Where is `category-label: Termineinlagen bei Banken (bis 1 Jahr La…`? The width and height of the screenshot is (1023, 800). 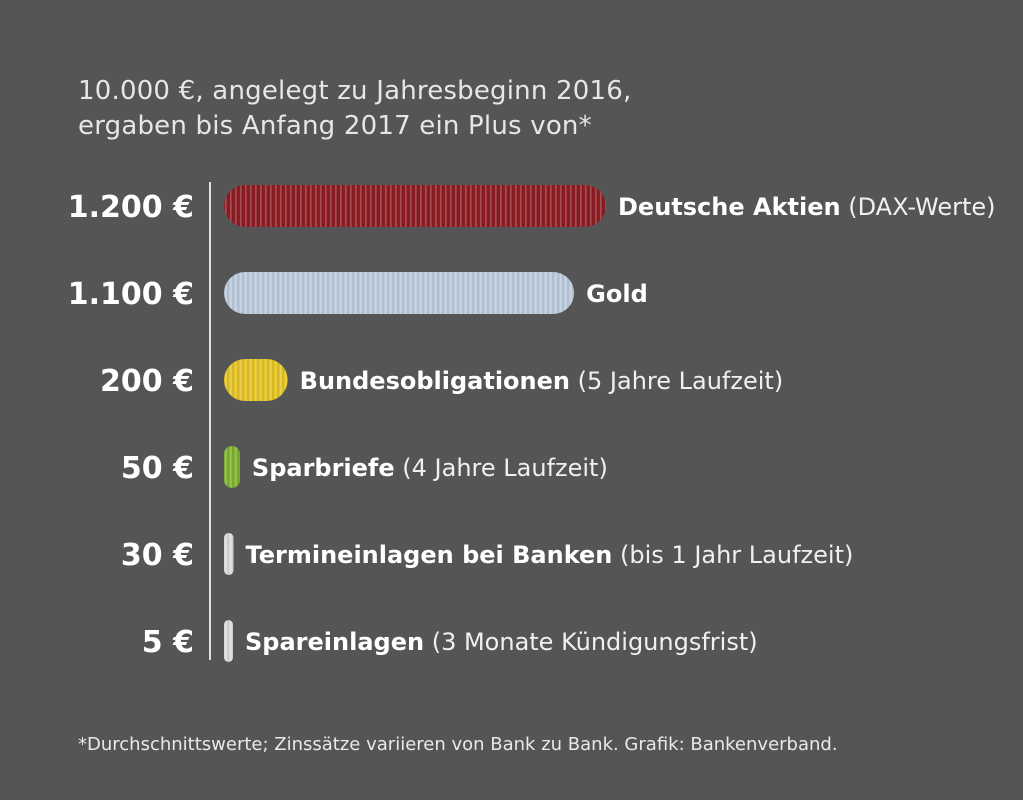 category-label: Termineinlagen bei Banken (bis 1 Jahr La… is located at coordinates (550, 555).